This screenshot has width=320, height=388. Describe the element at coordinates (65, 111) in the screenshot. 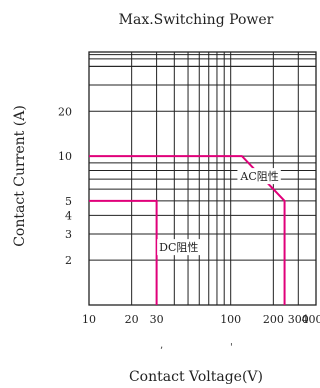

I see `y-tick-label: 20` at that location.